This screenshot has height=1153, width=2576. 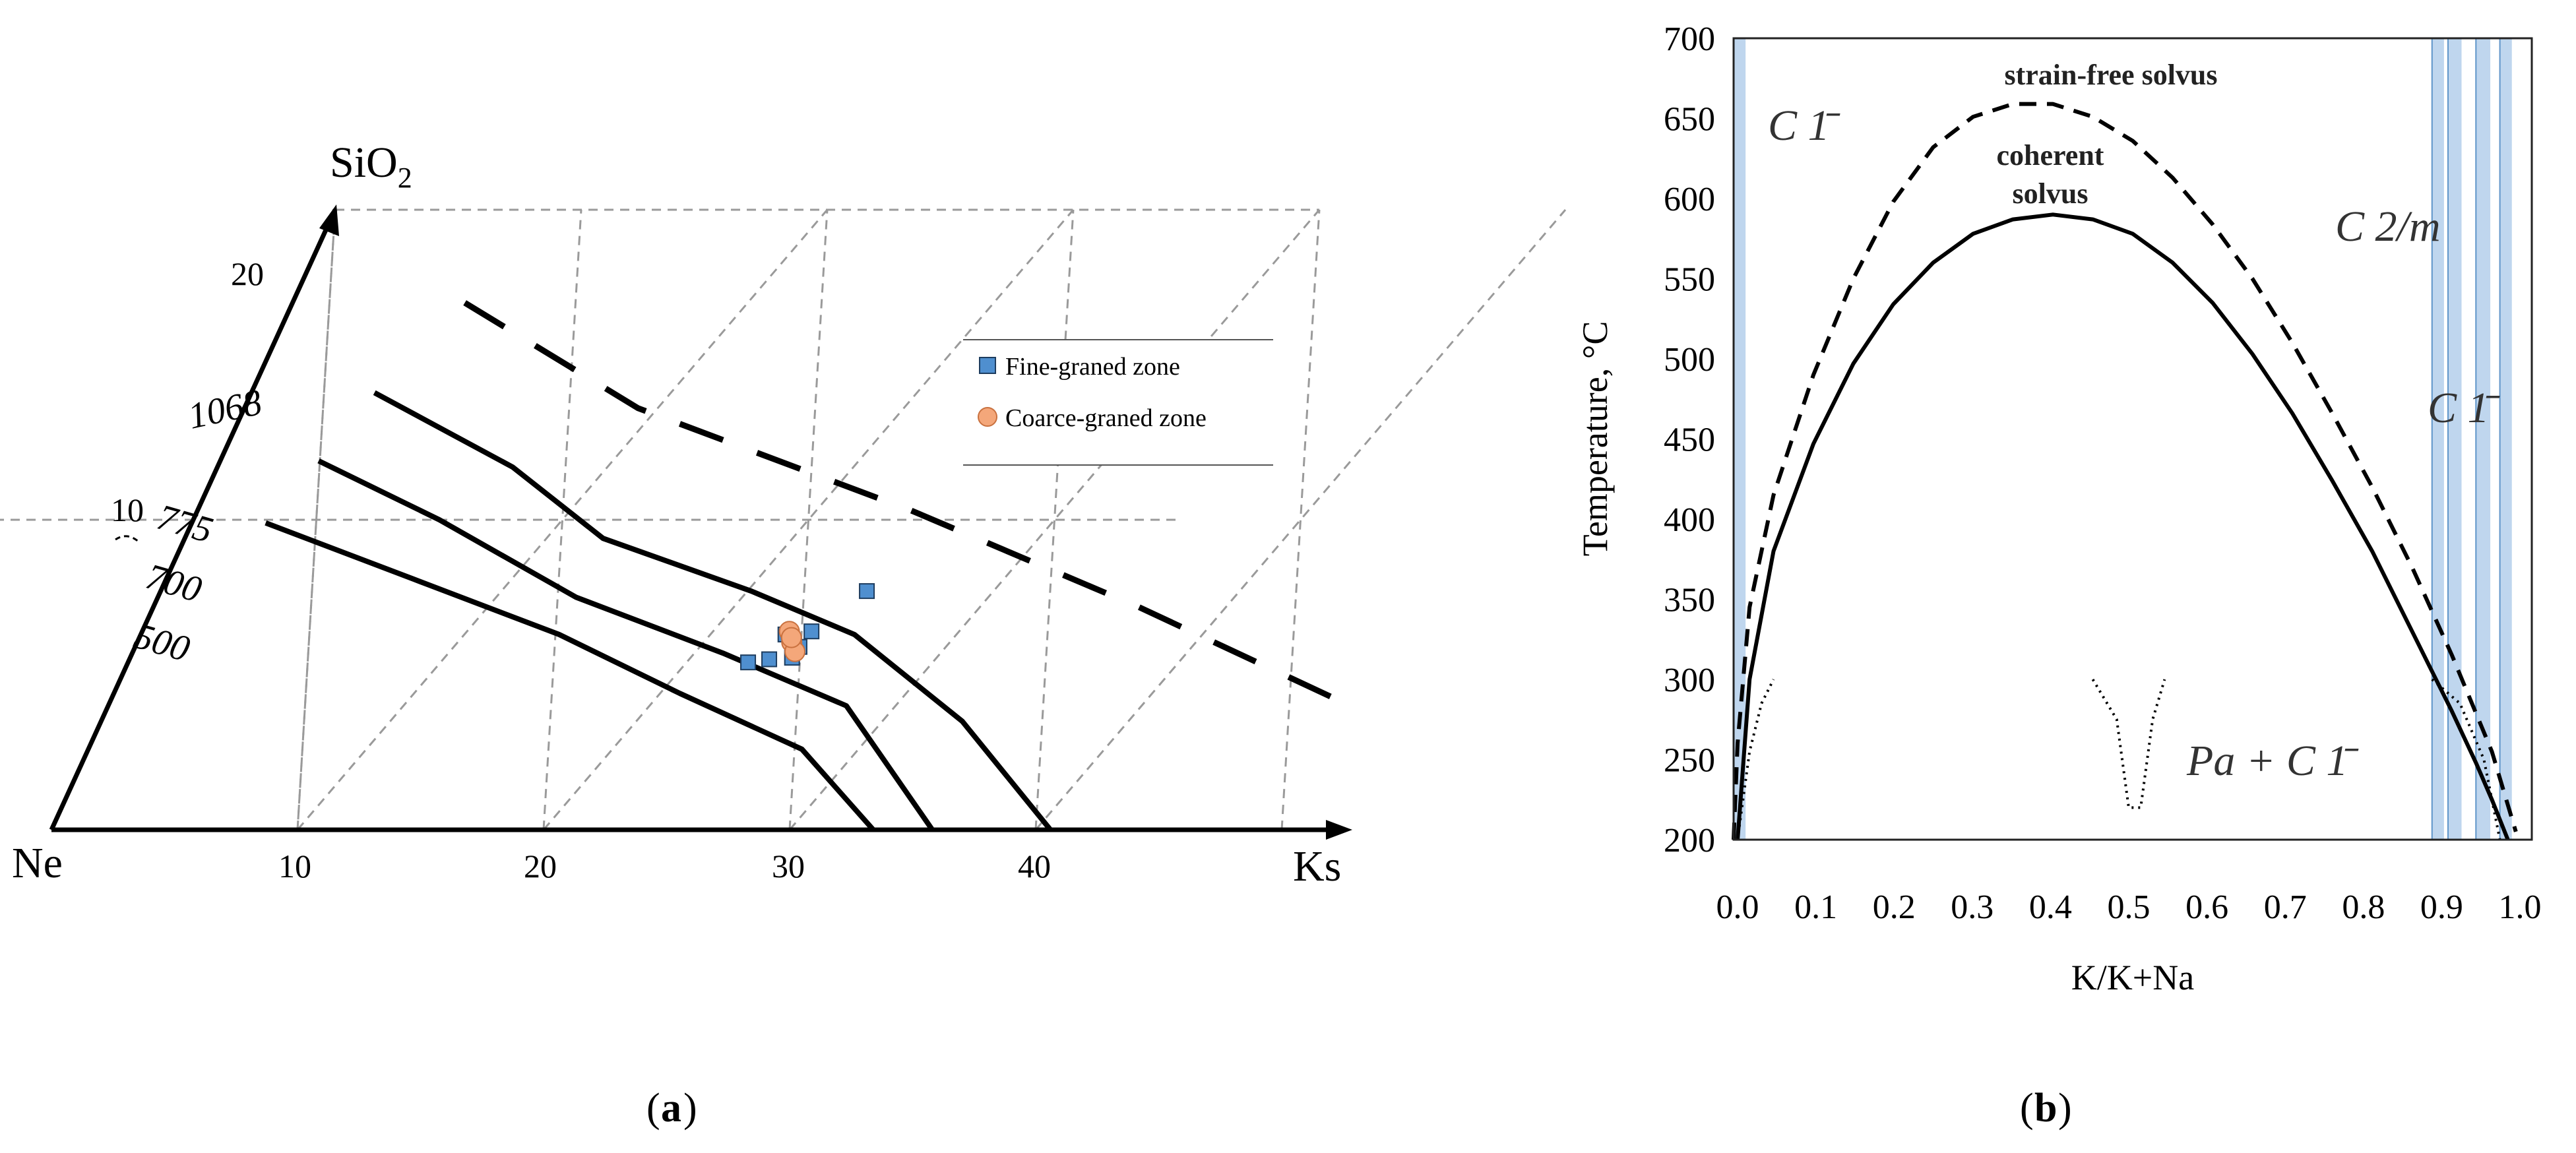 What do you see at coordinates (2464, 408) in the screenshot?
I see `phase-label-c1-right: C 1̄` at bounding box center [2464, 408].